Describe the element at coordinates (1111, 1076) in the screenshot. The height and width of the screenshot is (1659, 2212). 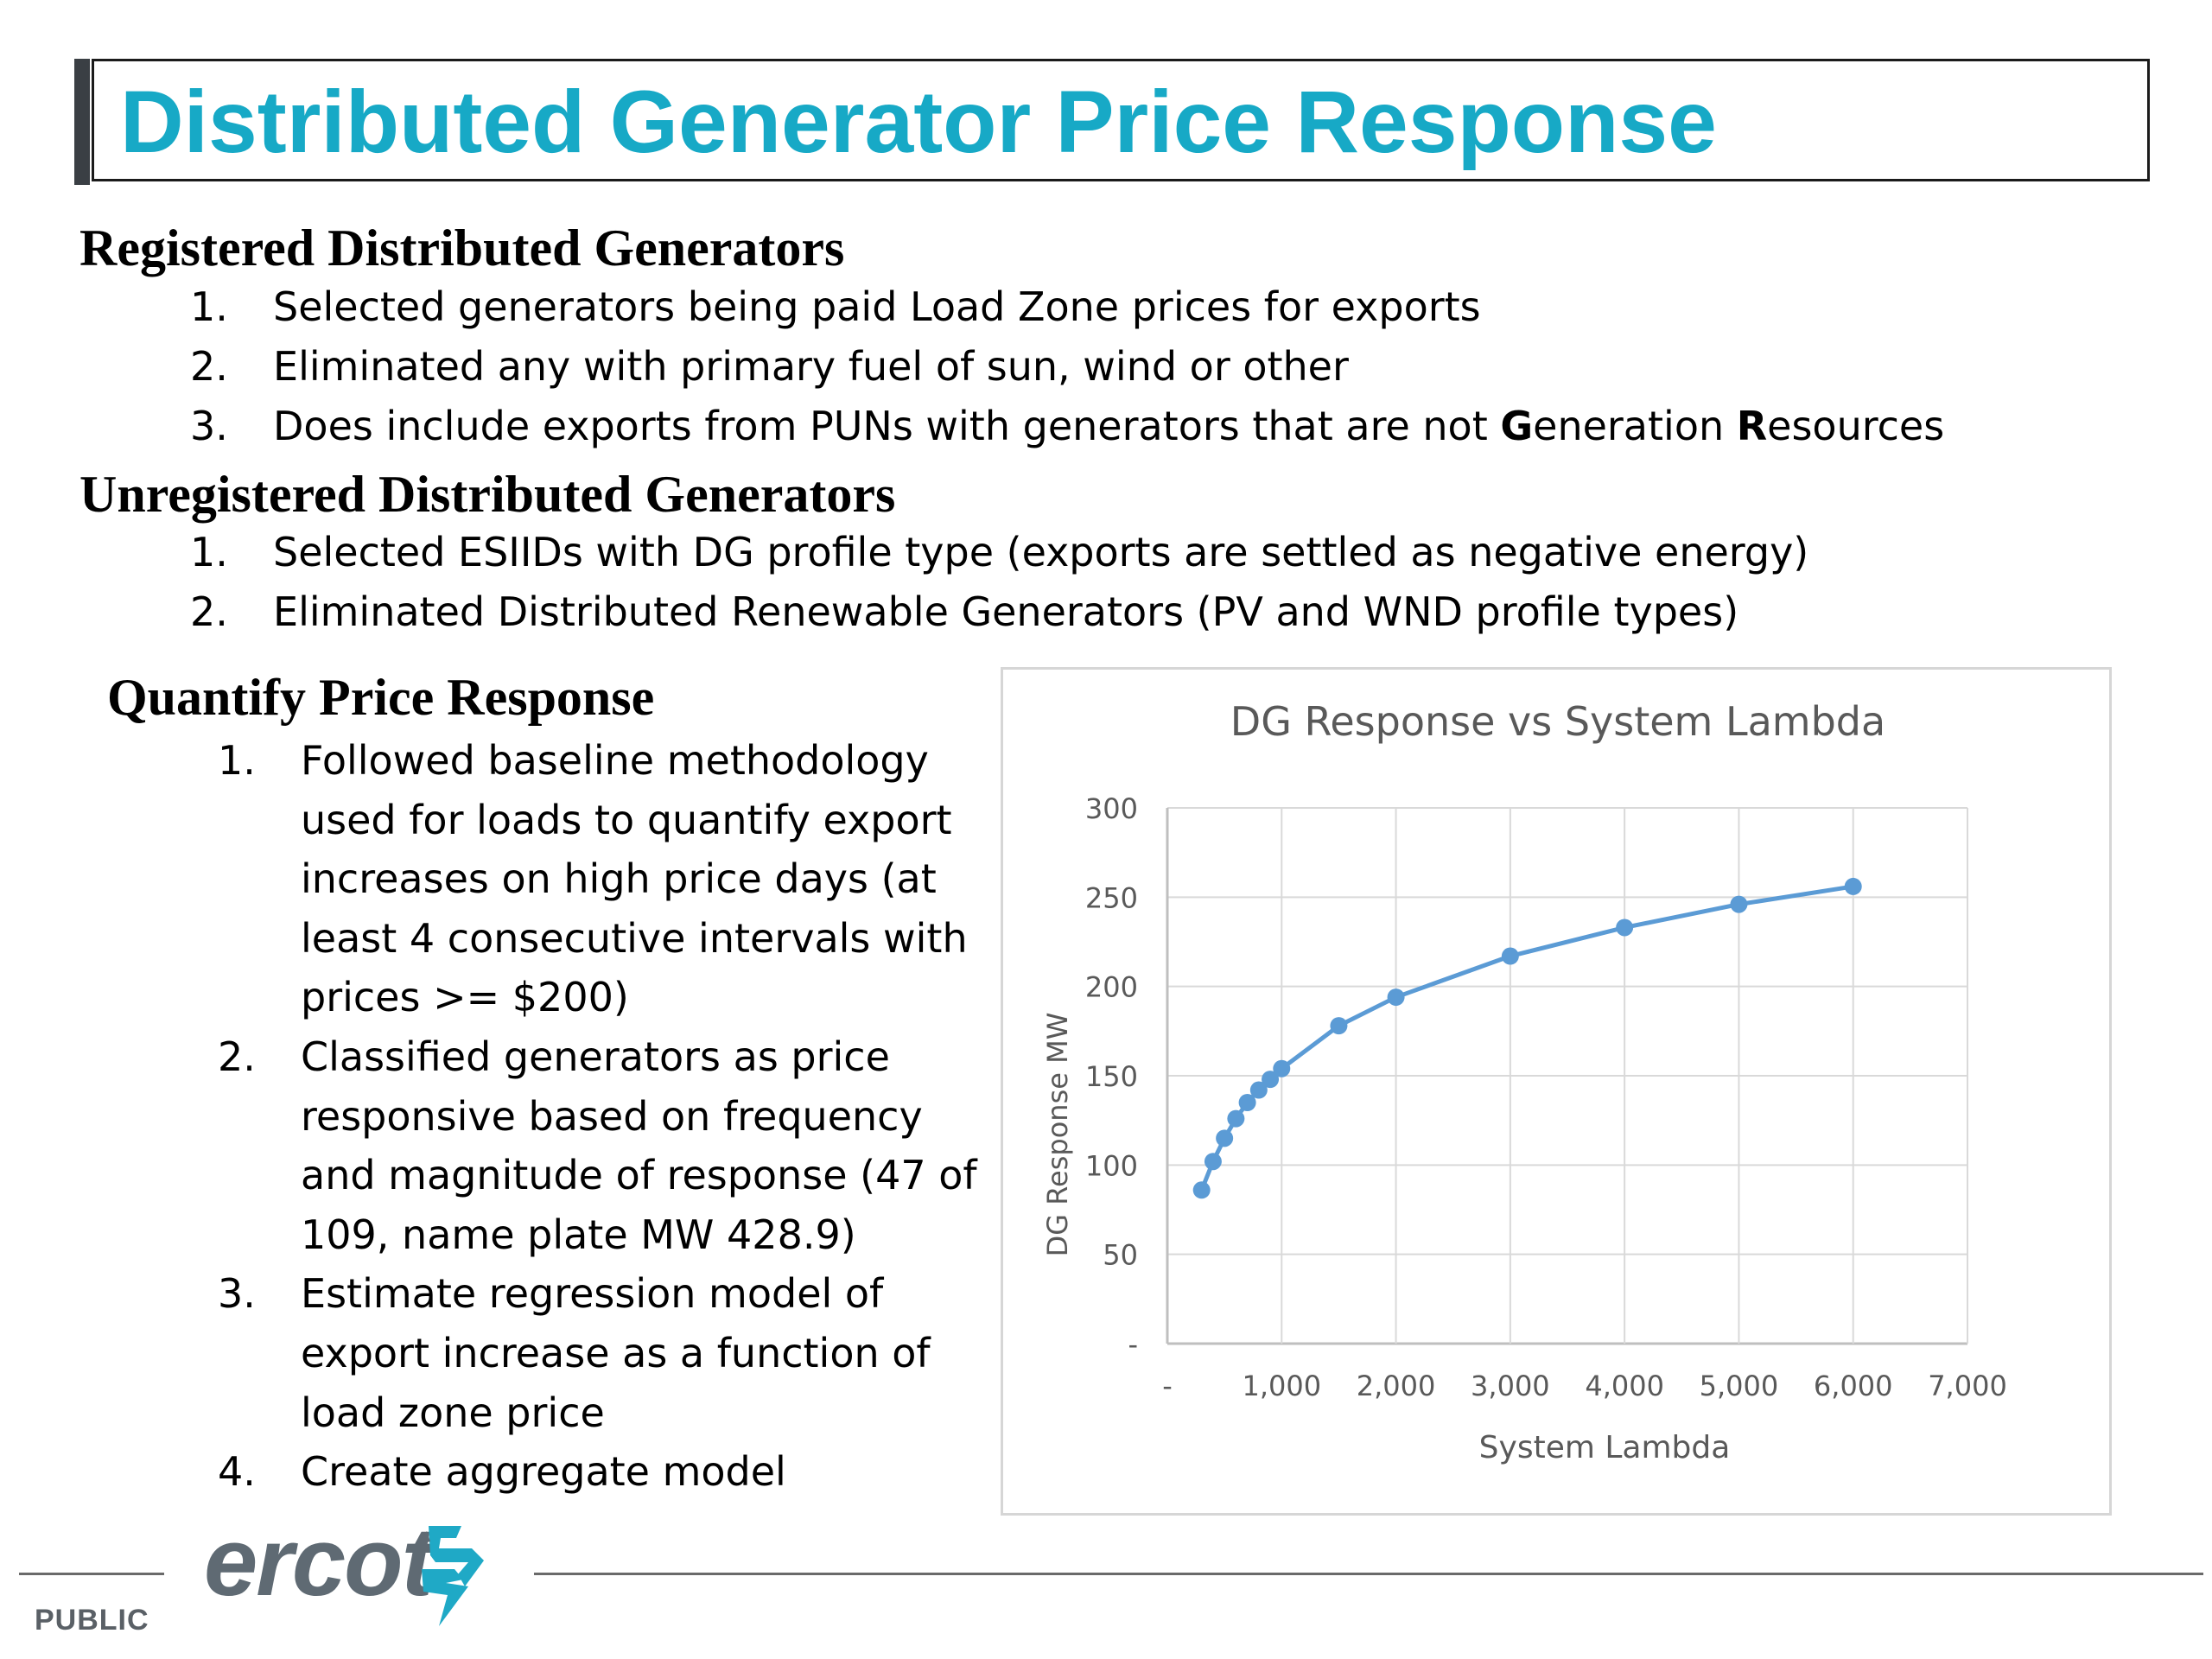
I see `y-tick-label: 150` at that location.